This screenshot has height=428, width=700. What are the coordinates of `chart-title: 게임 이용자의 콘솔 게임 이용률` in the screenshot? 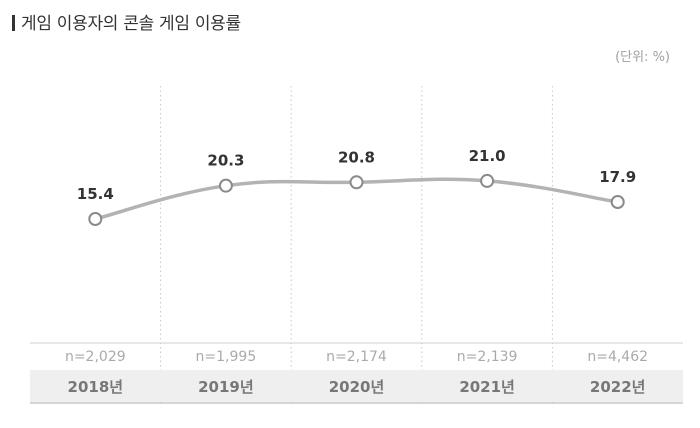 It's located at (126, 21).